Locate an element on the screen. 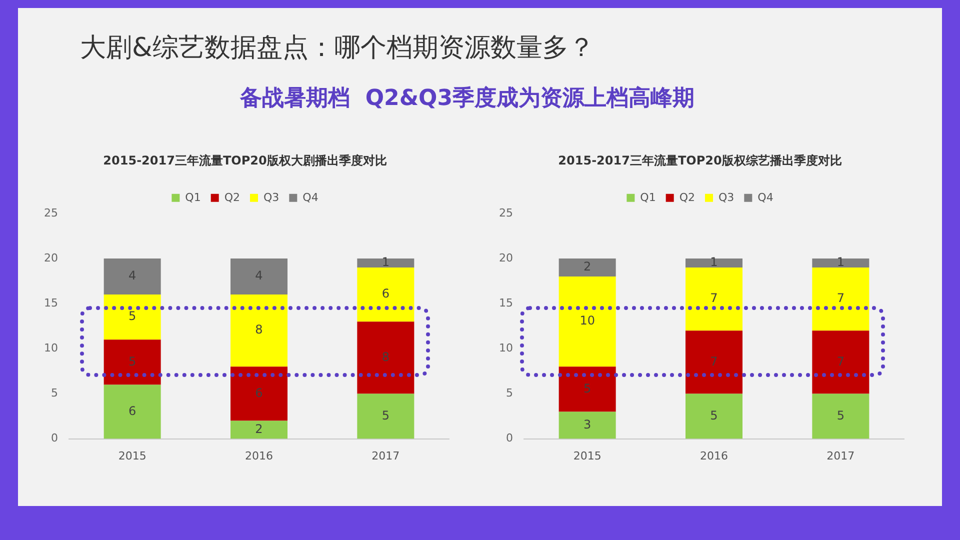 The width and height of the screenshot is (960, 540). text: 备战暑期档 Q2&Q3季度成为资源上档高峰期 is located at coordinates (468, 98).